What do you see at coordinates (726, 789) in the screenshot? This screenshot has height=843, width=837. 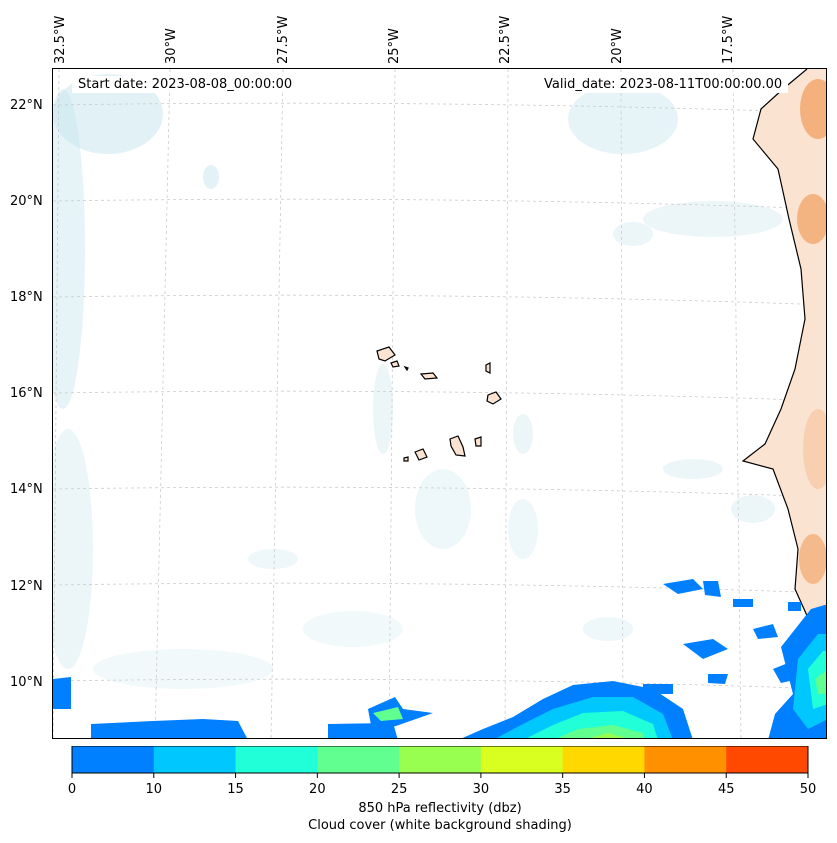 I see `colorbar-tick-label: 45` at bounding box center [726, 789].